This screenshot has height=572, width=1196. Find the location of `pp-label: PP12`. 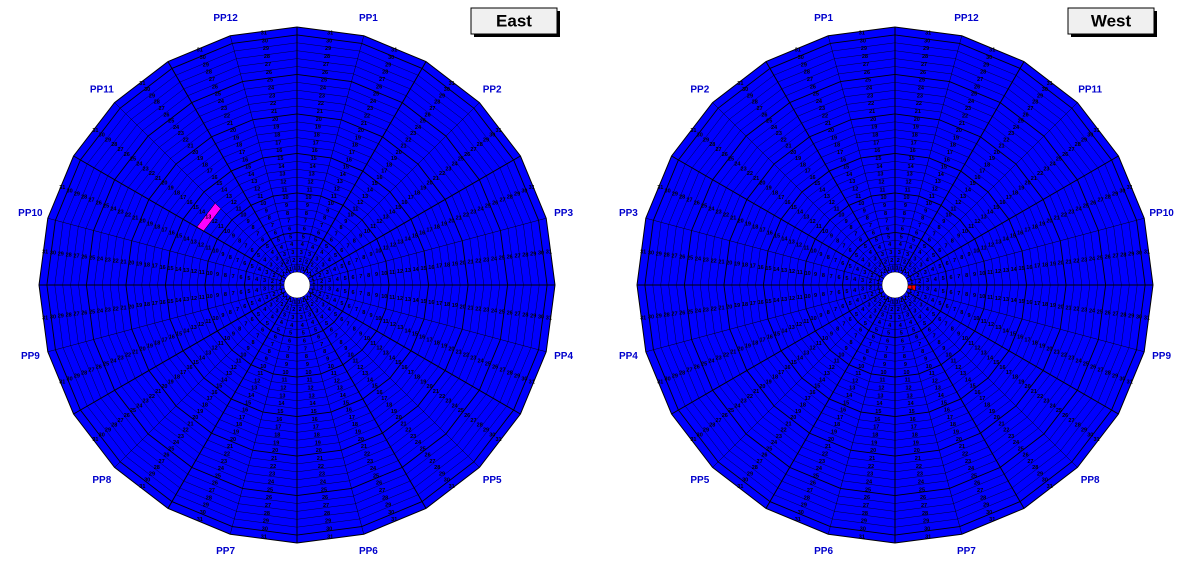

pp-label: PP12 is located at coordinates (966, 18).